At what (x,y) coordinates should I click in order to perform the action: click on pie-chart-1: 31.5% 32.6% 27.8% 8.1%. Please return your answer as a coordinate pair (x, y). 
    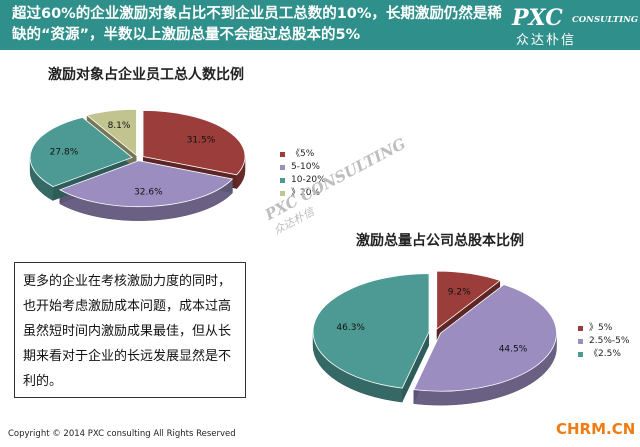
    Looking at the image, I should click on (137, 164).